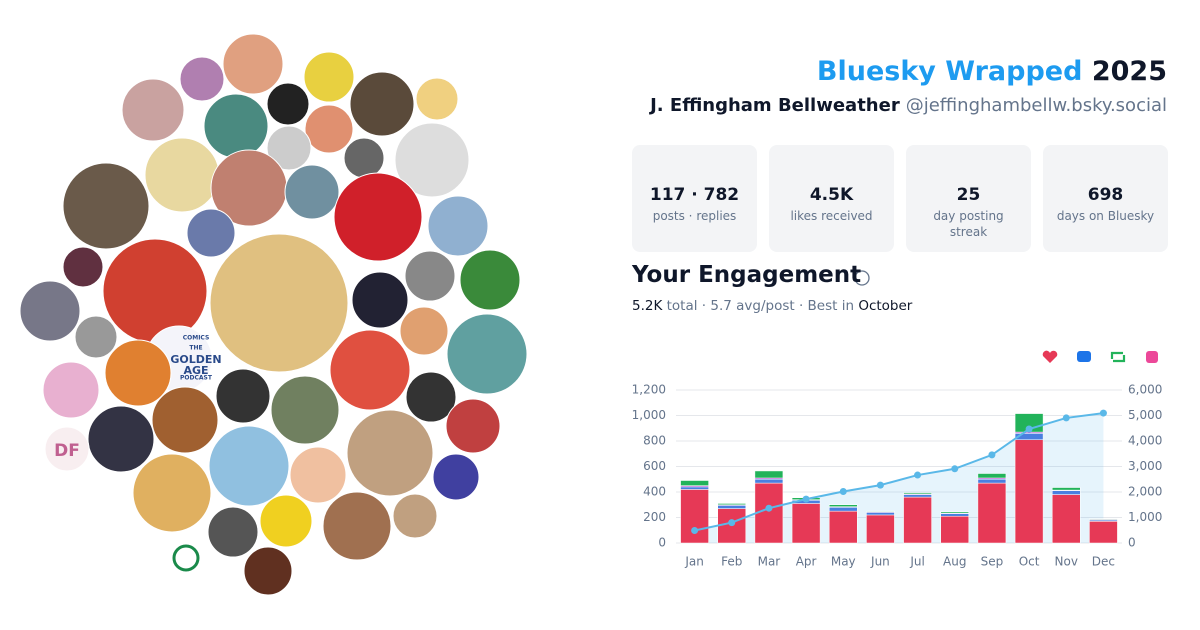 The height and width of the screenshot is (630, 1200). Describe the element at coordinates (880, 562) in the screenshot. I see `x-tick-label: Jun` at that location.